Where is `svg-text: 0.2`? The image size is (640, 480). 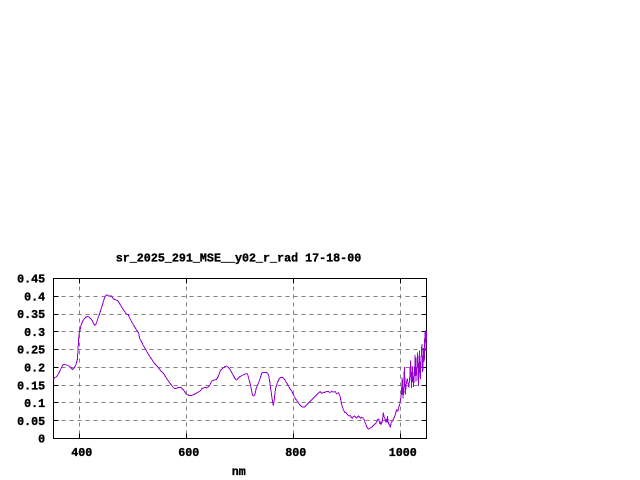 svg-text: 0.2 is located at coordinates (34, 369).